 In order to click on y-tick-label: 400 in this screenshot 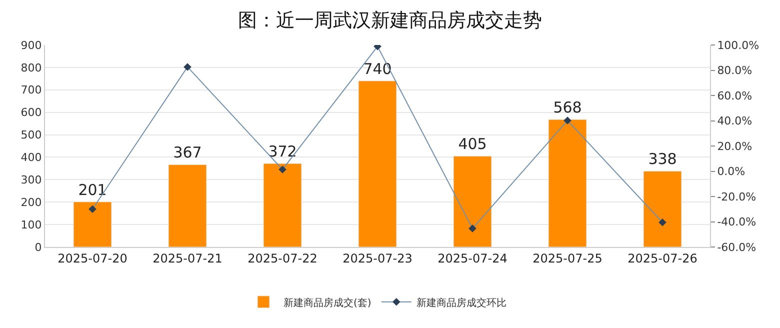, I will do `click(31, 157)`.